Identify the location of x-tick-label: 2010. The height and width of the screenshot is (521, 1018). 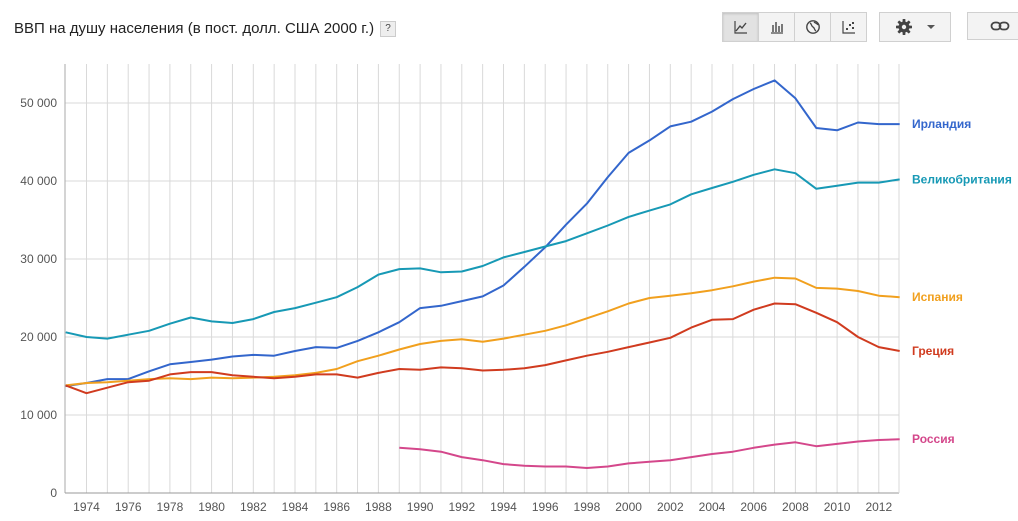
(837, 507).